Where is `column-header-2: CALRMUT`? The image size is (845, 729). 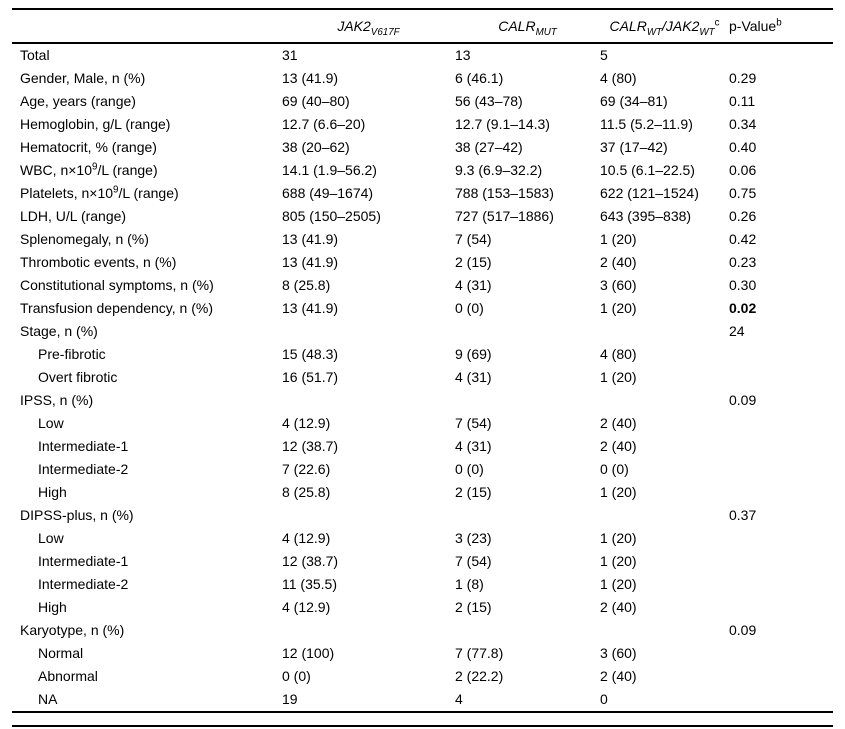 column-header-2: CALRMUT is located at coordinates (527, 26).